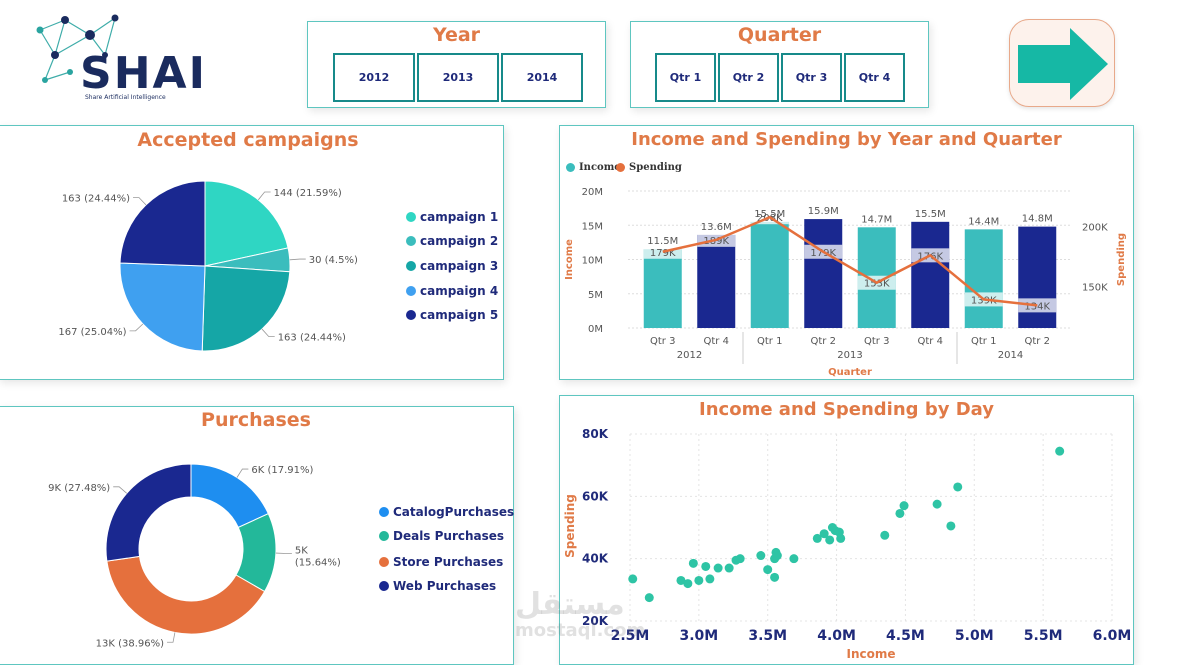 The height and width of the screenshot is (665, 1179). Describe the element at coordinates (580, 630) in the screenshot. I see `watermark-sub: mostaql.com` at that location.